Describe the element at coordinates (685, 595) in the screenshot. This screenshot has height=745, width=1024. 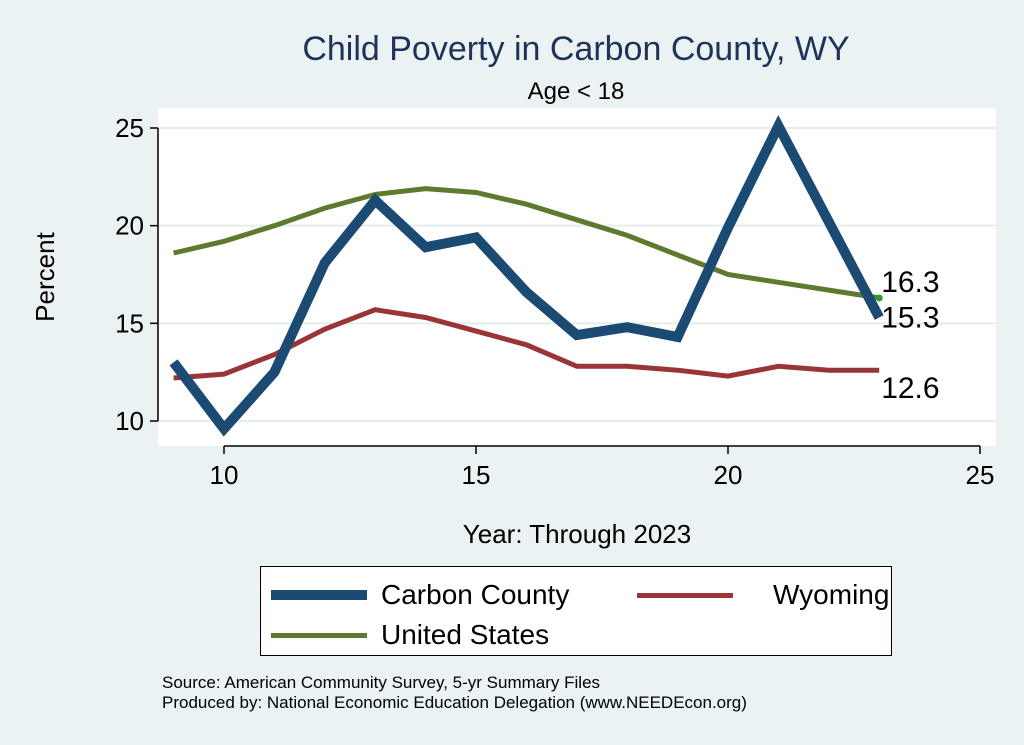
I see `legend-swatch-wyoming` at that location.